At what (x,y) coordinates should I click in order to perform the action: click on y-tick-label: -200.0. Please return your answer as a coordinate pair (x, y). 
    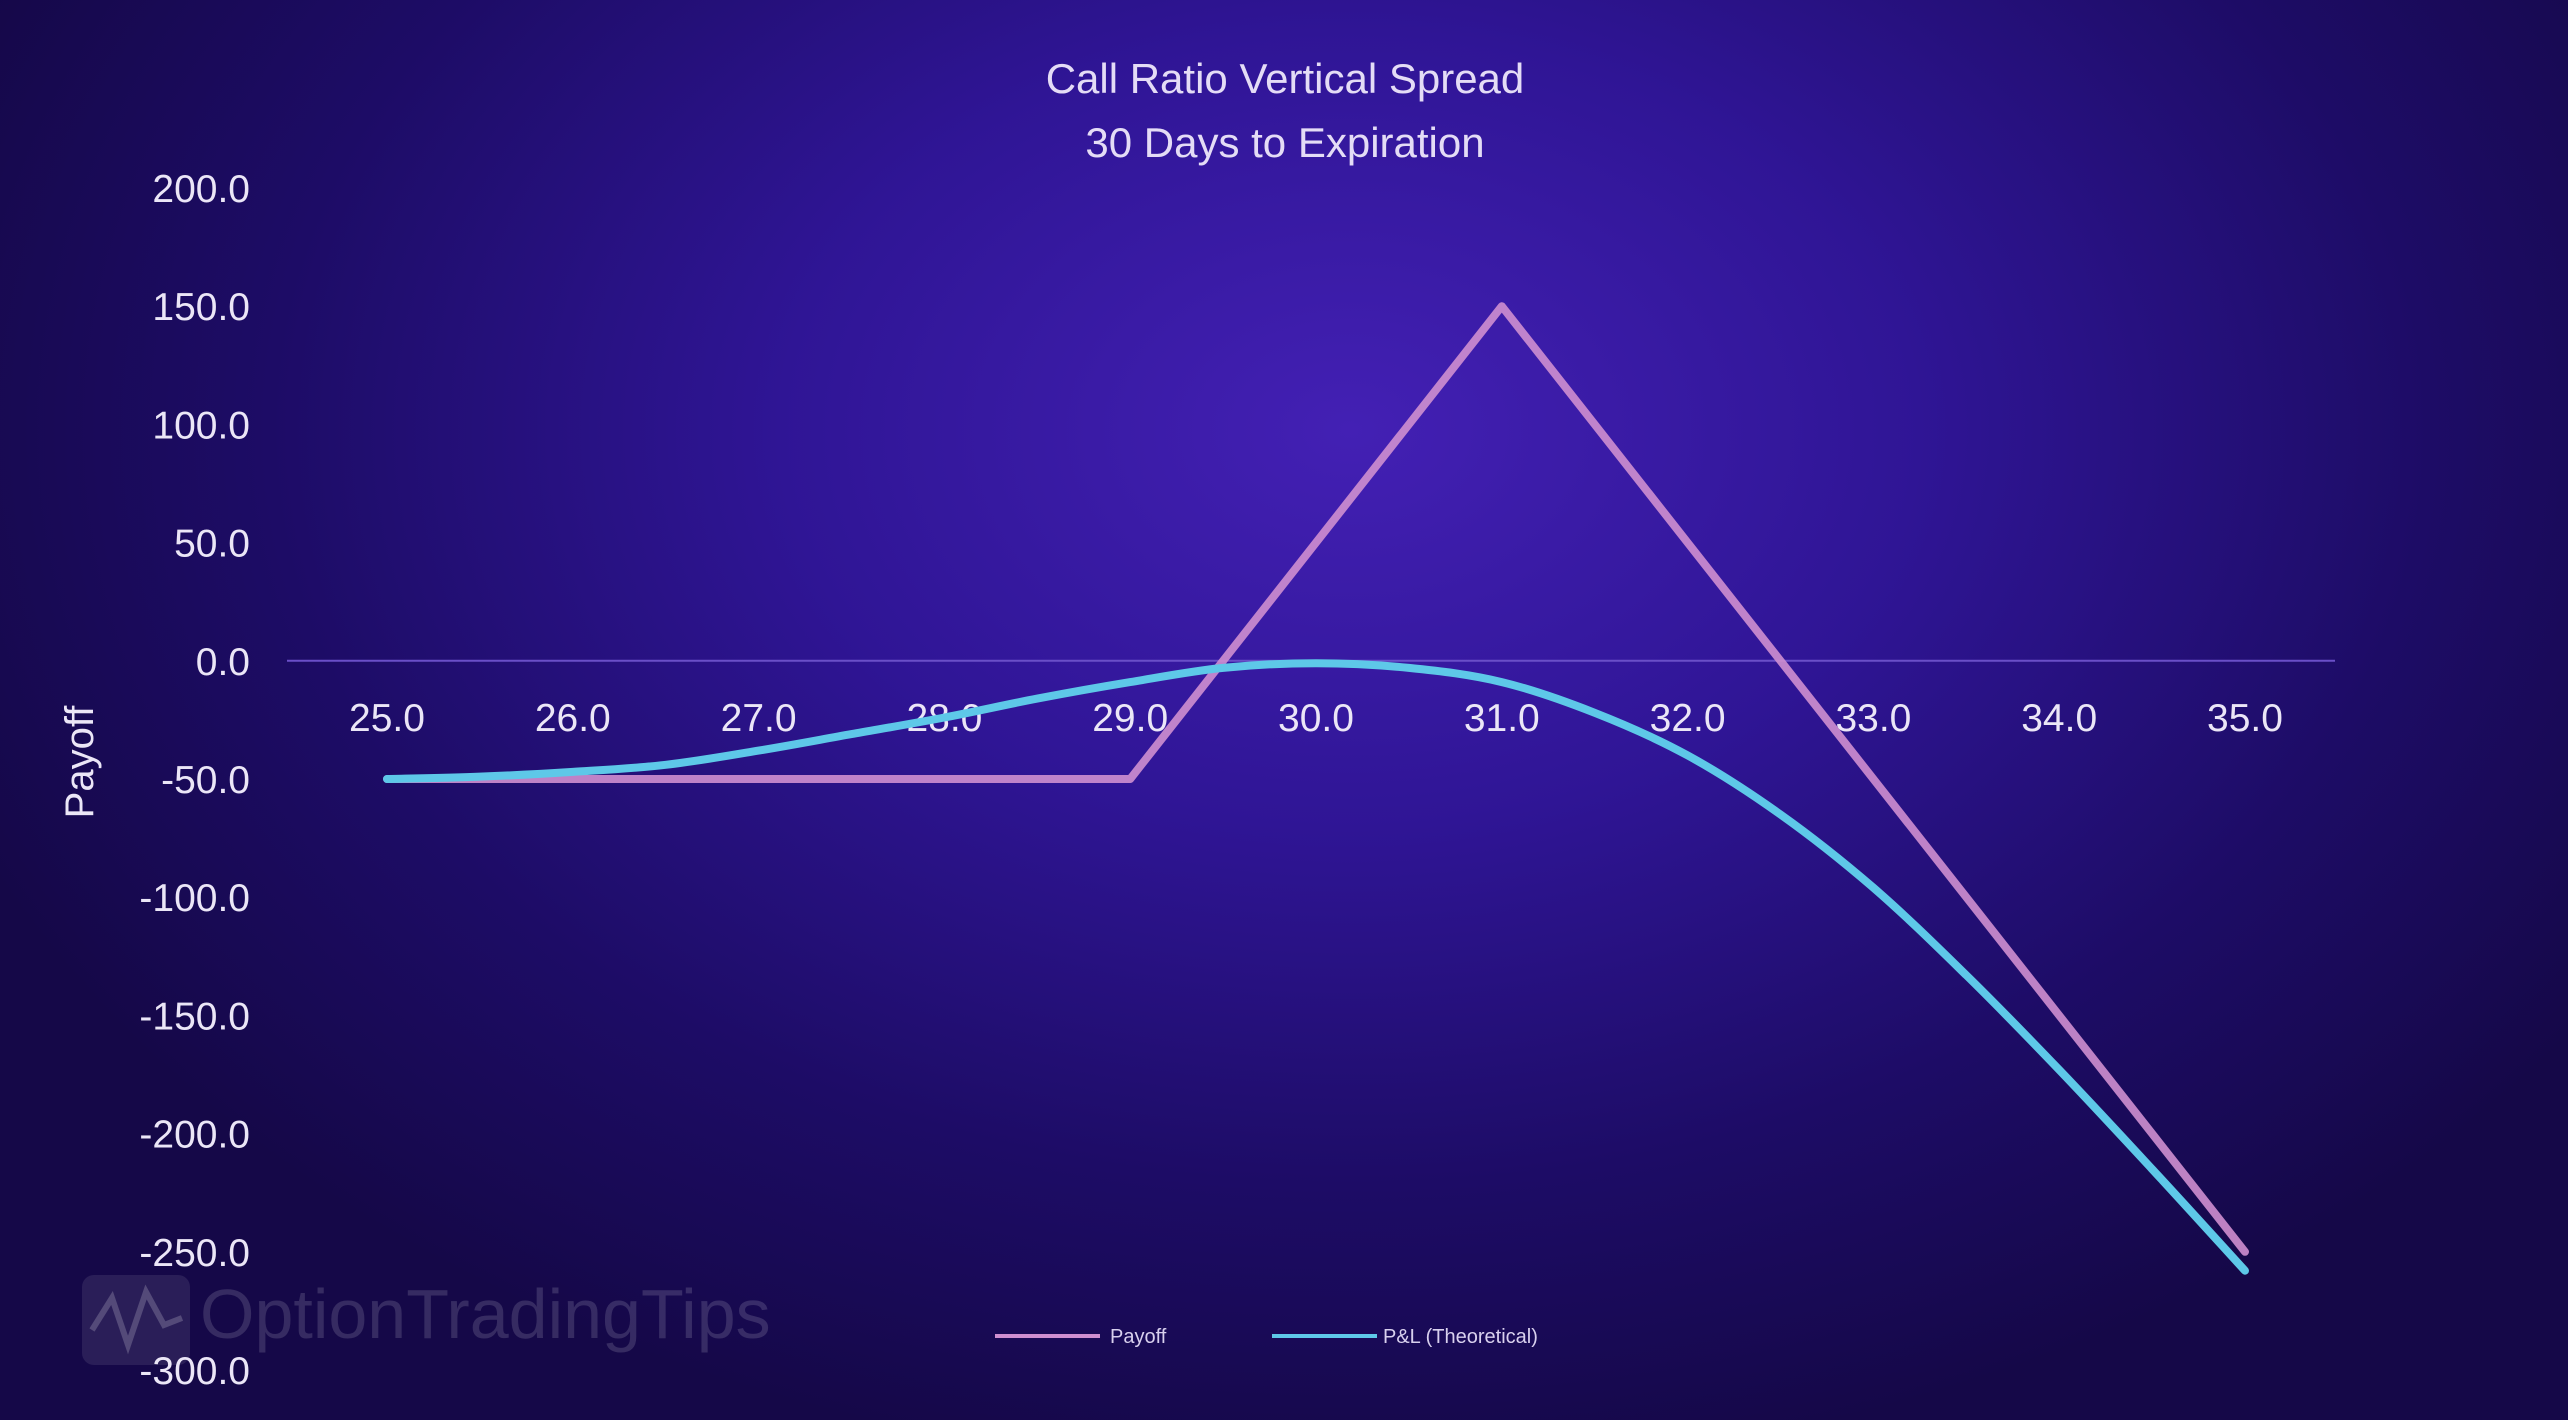
    Looking at the image, I should click on (194, 1135).